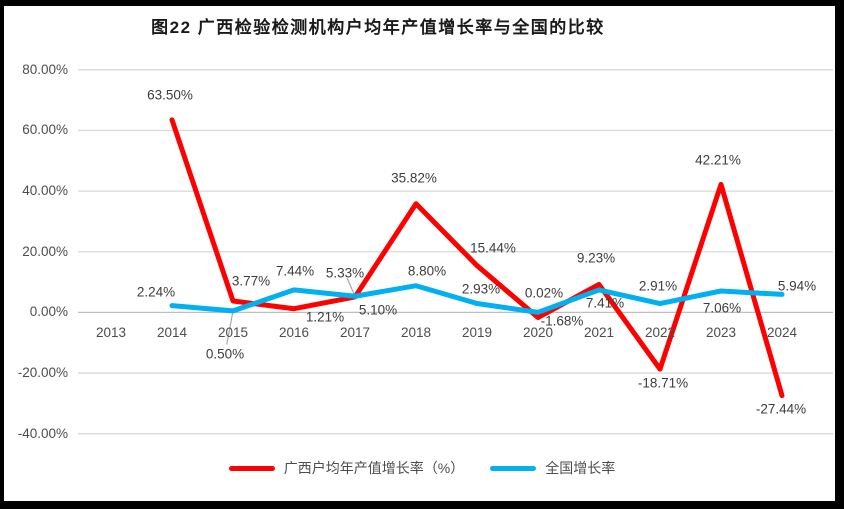 The height and width of the screenshot is (509, 844). I want to click on data-label-guangxi-2022: -18.71%, so click(663, 383).